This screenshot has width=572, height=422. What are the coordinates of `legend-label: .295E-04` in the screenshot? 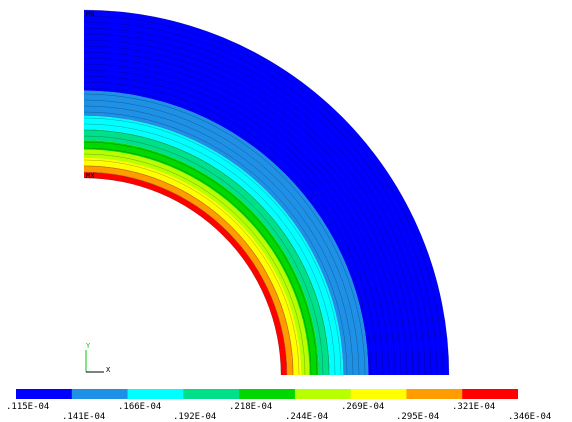 It's located at (418, 417).